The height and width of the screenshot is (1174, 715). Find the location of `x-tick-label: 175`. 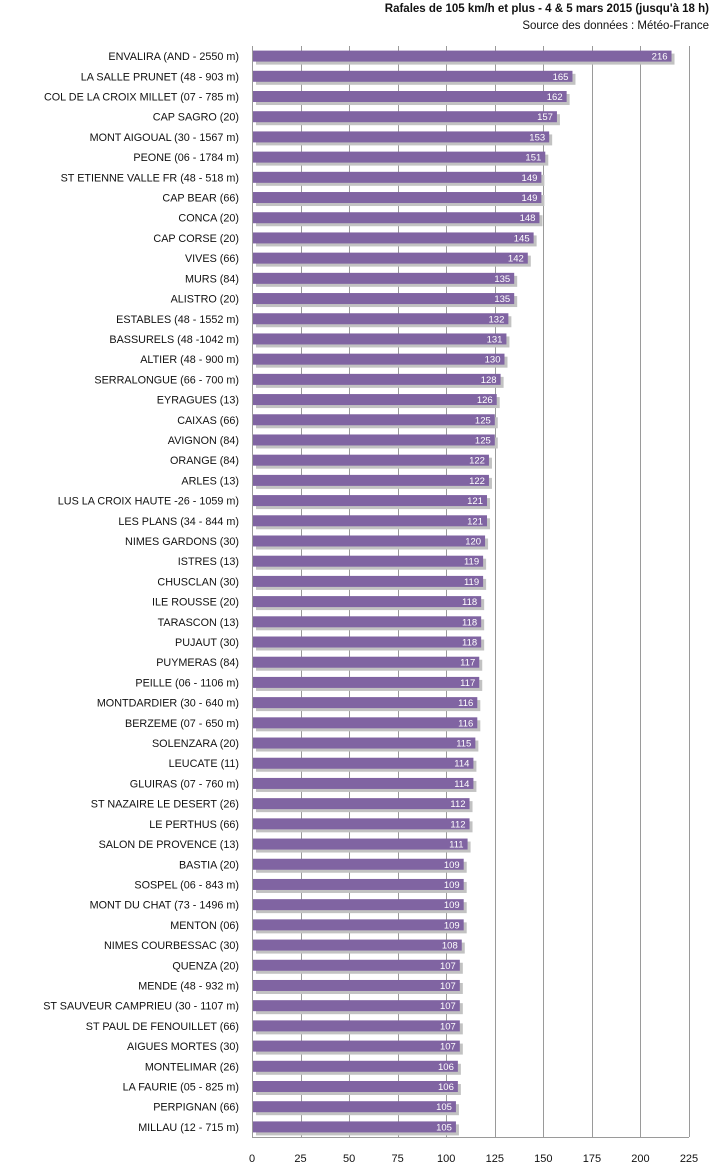

x-tick-label: 175 is located at coordinates (592, 1159).